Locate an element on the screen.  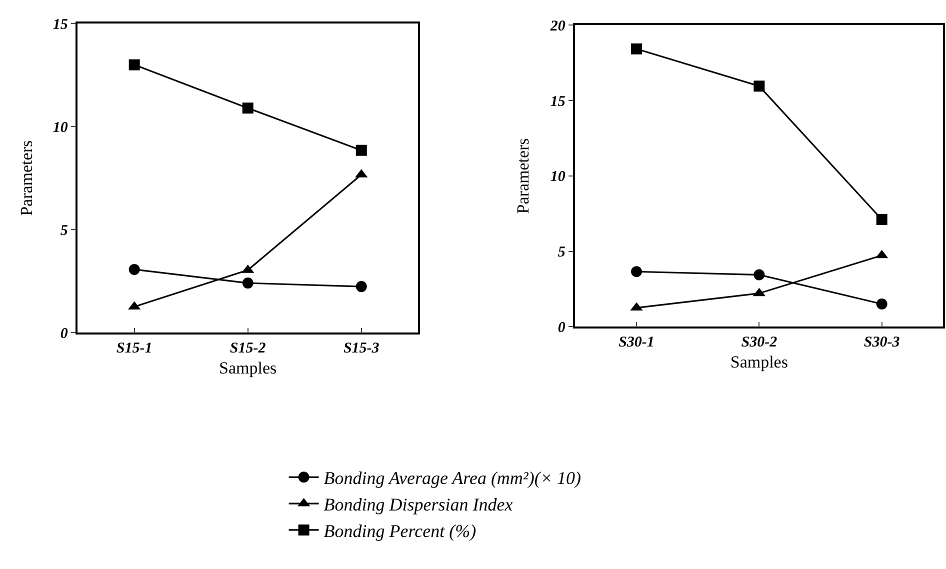
x-tick-label: S15-2 is located at coordinates (248, 348).